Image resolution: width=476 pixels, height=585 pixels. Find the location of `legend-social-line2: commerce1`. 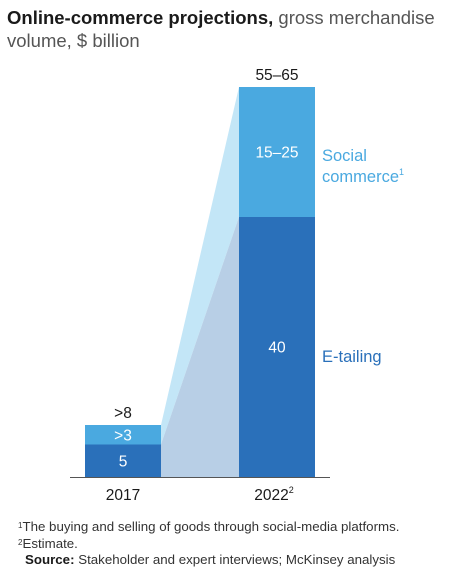

legend-social-line2: commerce1 is located at coordinates (363, 176).